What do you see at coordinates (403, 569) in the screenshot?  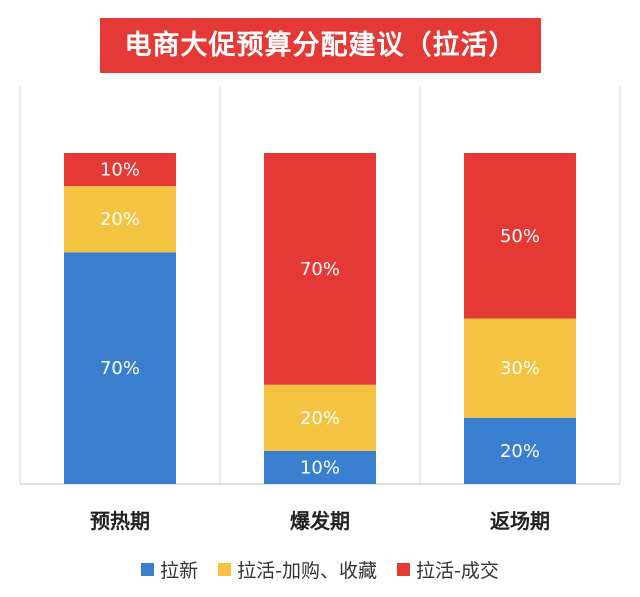 I see `legend-swatch-deal` at bounding box center [403, 569].